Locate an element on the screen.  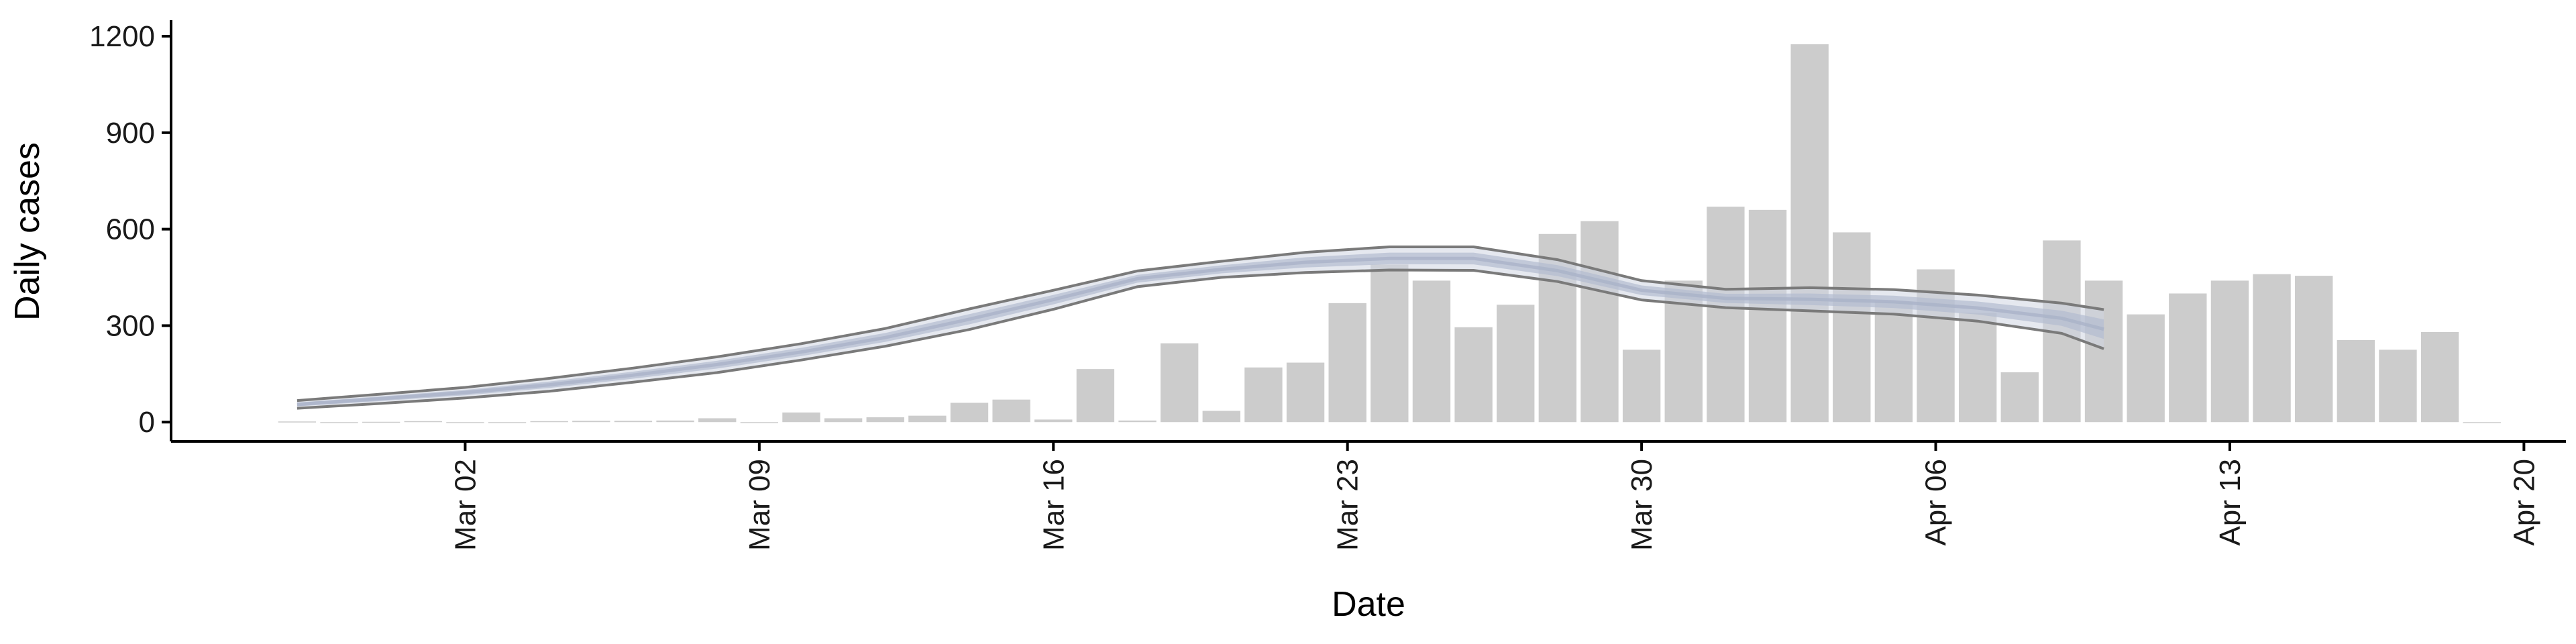
y-tick-label: 0 is located at coordinates (147, 422).